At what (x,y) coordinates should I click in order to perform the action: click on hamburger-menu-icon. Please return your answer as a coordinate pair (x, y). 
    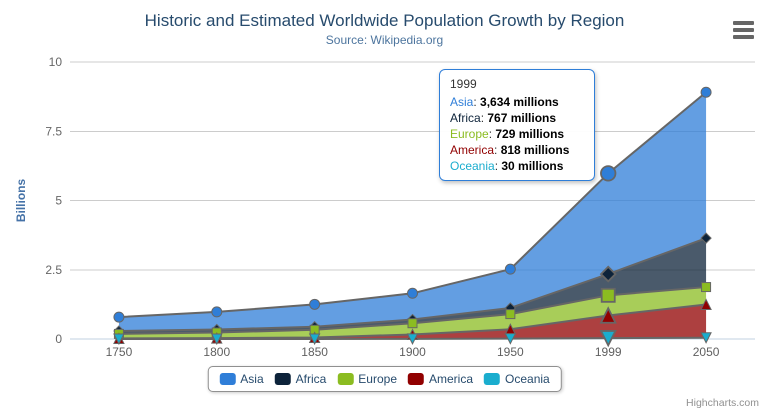
    Looking at the image, I should click on (743, 30).